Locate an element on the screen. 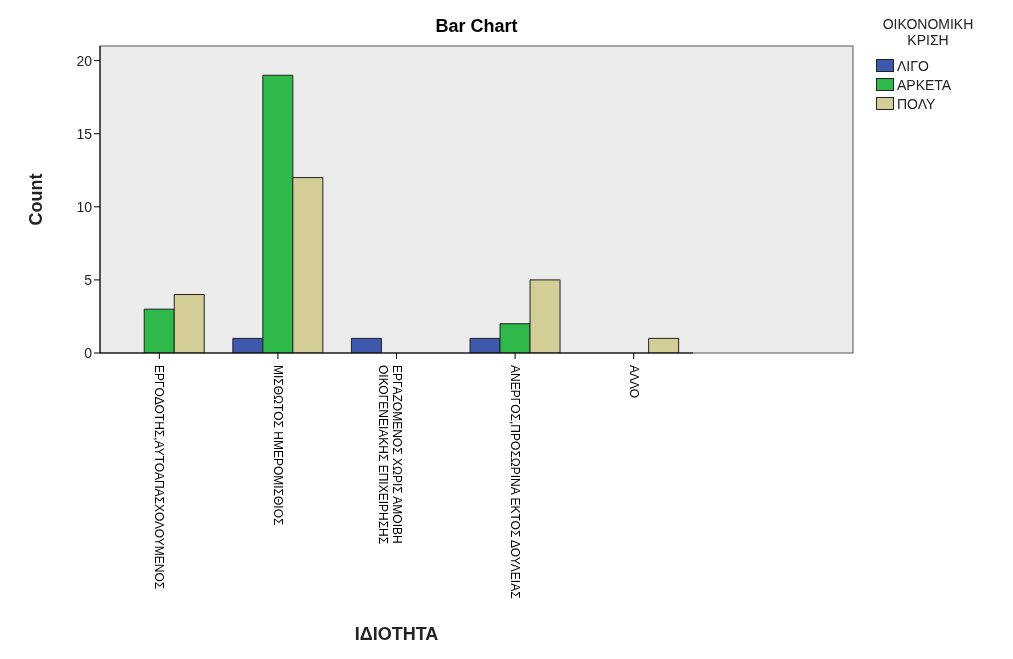 The width and height of the screenshot is (1013, 659). x-tick-label: ΕΡΓΑΖΟΜΕΝΟΣ ΧΩΡΙΣ ΑΜΟΙΒΗ ΟΙΚΟΓΕΝΕΙΑΚΗΣ ΕΠΙΧΕΙΡΗΣΗΣ is located at coordinates (389, 455).